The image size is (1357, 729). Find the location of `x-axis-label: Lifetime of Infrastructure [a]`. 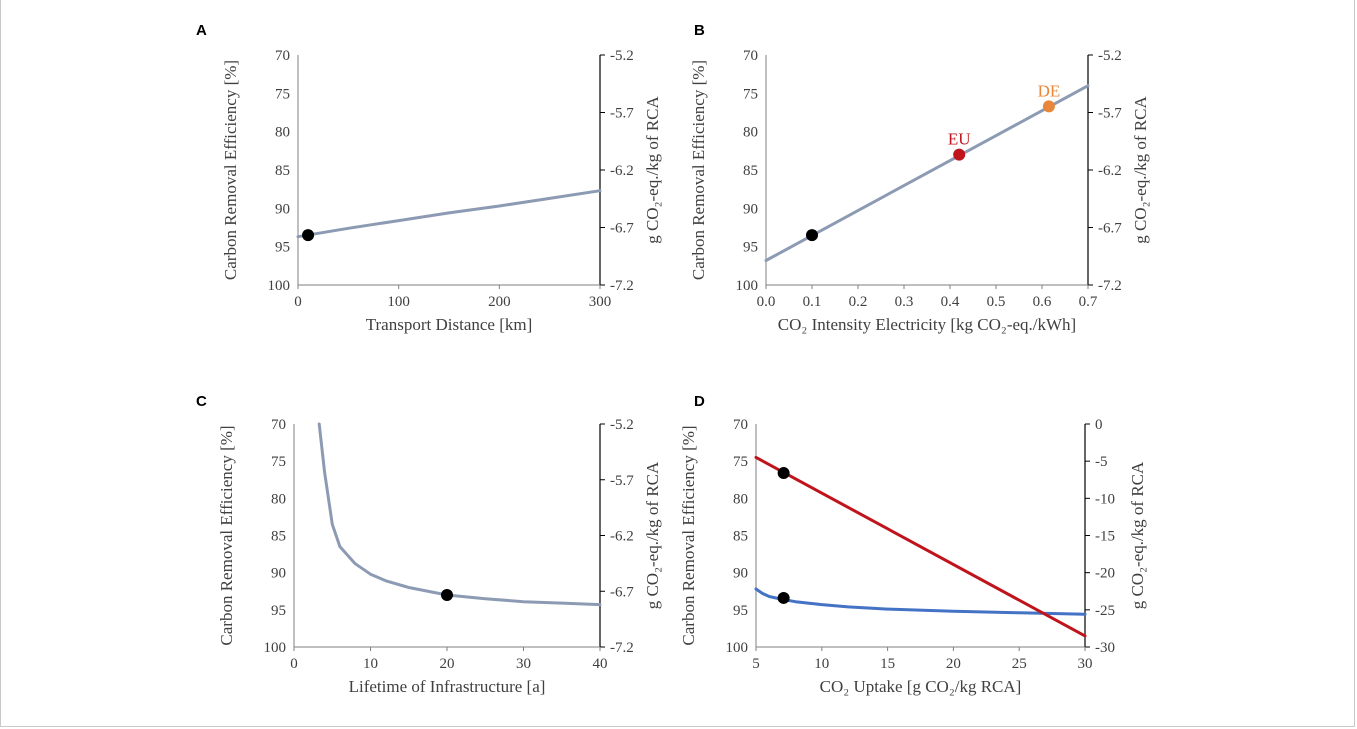

x-axis-label: Lifetime of Infrastructure [a] is located at coordinates (447, 686).